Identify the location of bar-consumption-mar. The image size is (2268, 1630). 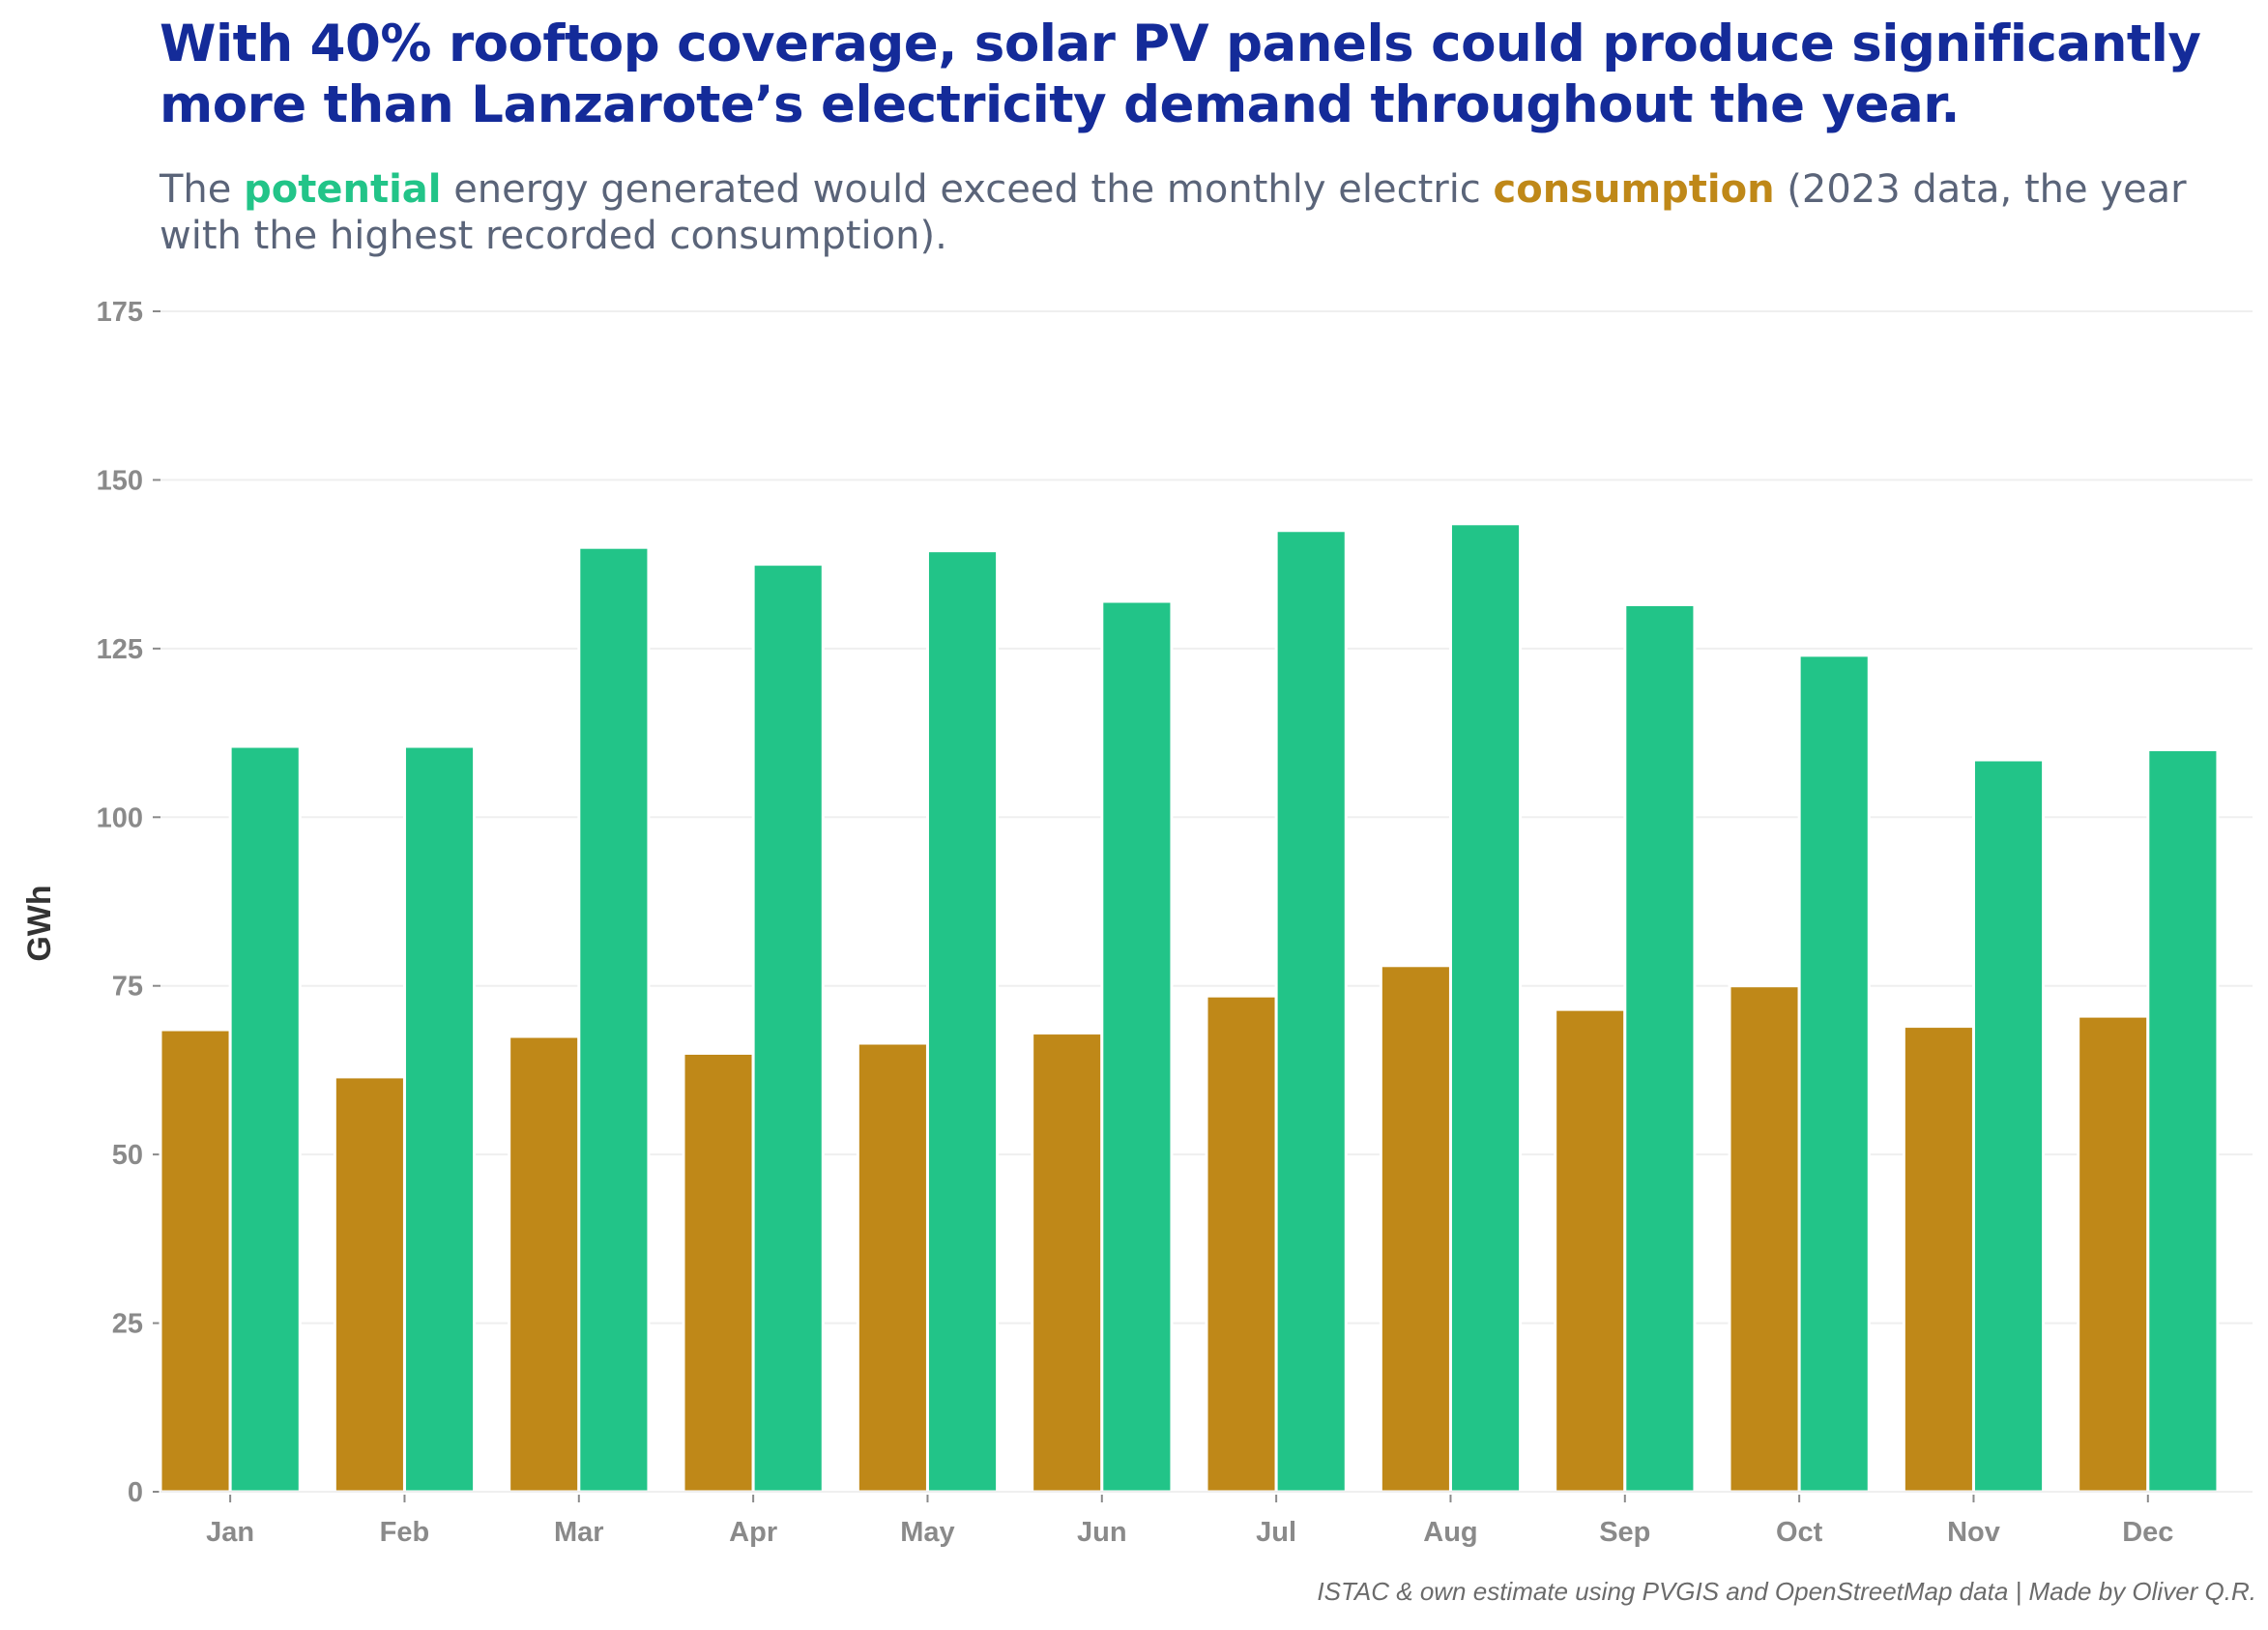
(544, 1264).